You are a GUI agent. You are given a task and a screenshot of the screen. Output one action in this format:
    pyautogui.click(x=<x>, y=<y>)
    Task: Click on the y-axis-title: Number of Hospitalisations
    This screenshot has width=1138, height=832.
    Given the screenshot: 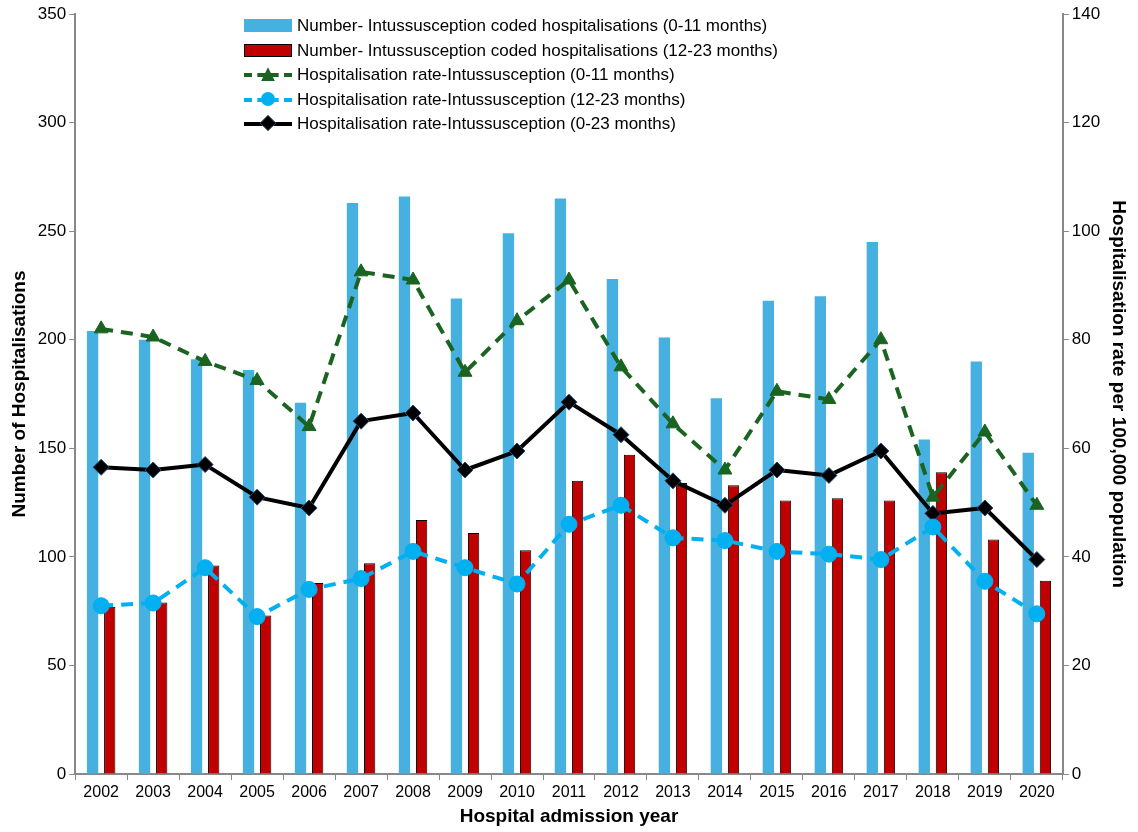 What is the action you would take?
    pyautogui.click(x=18, y=394)
    